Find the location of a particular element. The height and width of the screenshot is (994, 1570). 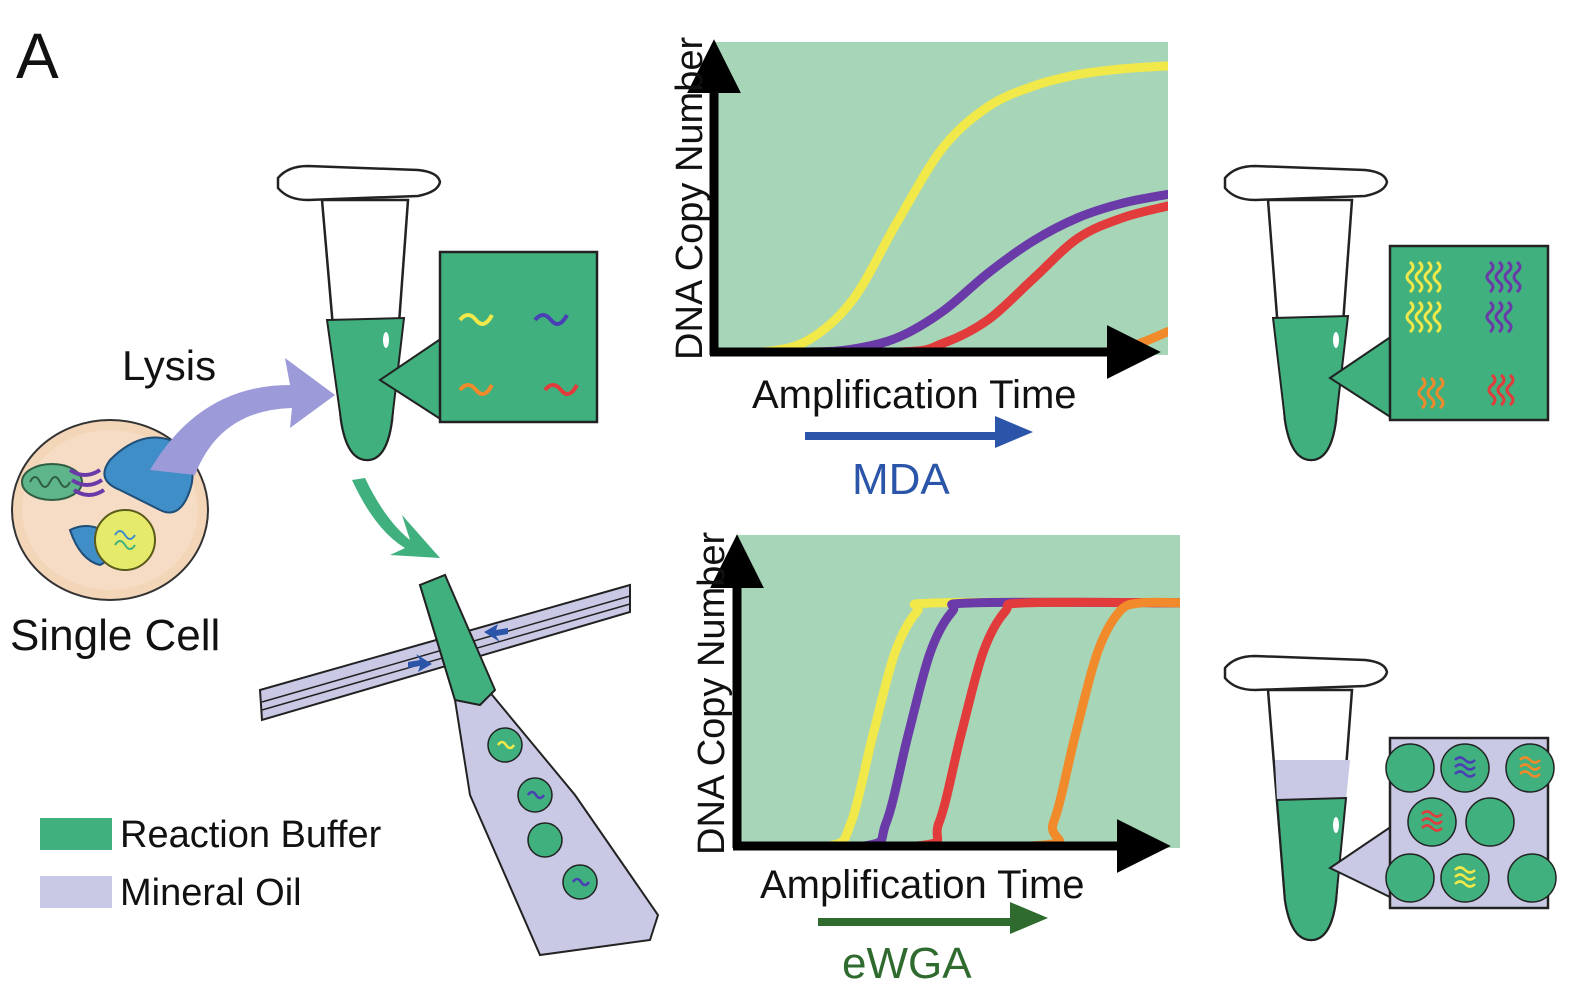

ewga-result-callout is located at coordinates (1442, 823).